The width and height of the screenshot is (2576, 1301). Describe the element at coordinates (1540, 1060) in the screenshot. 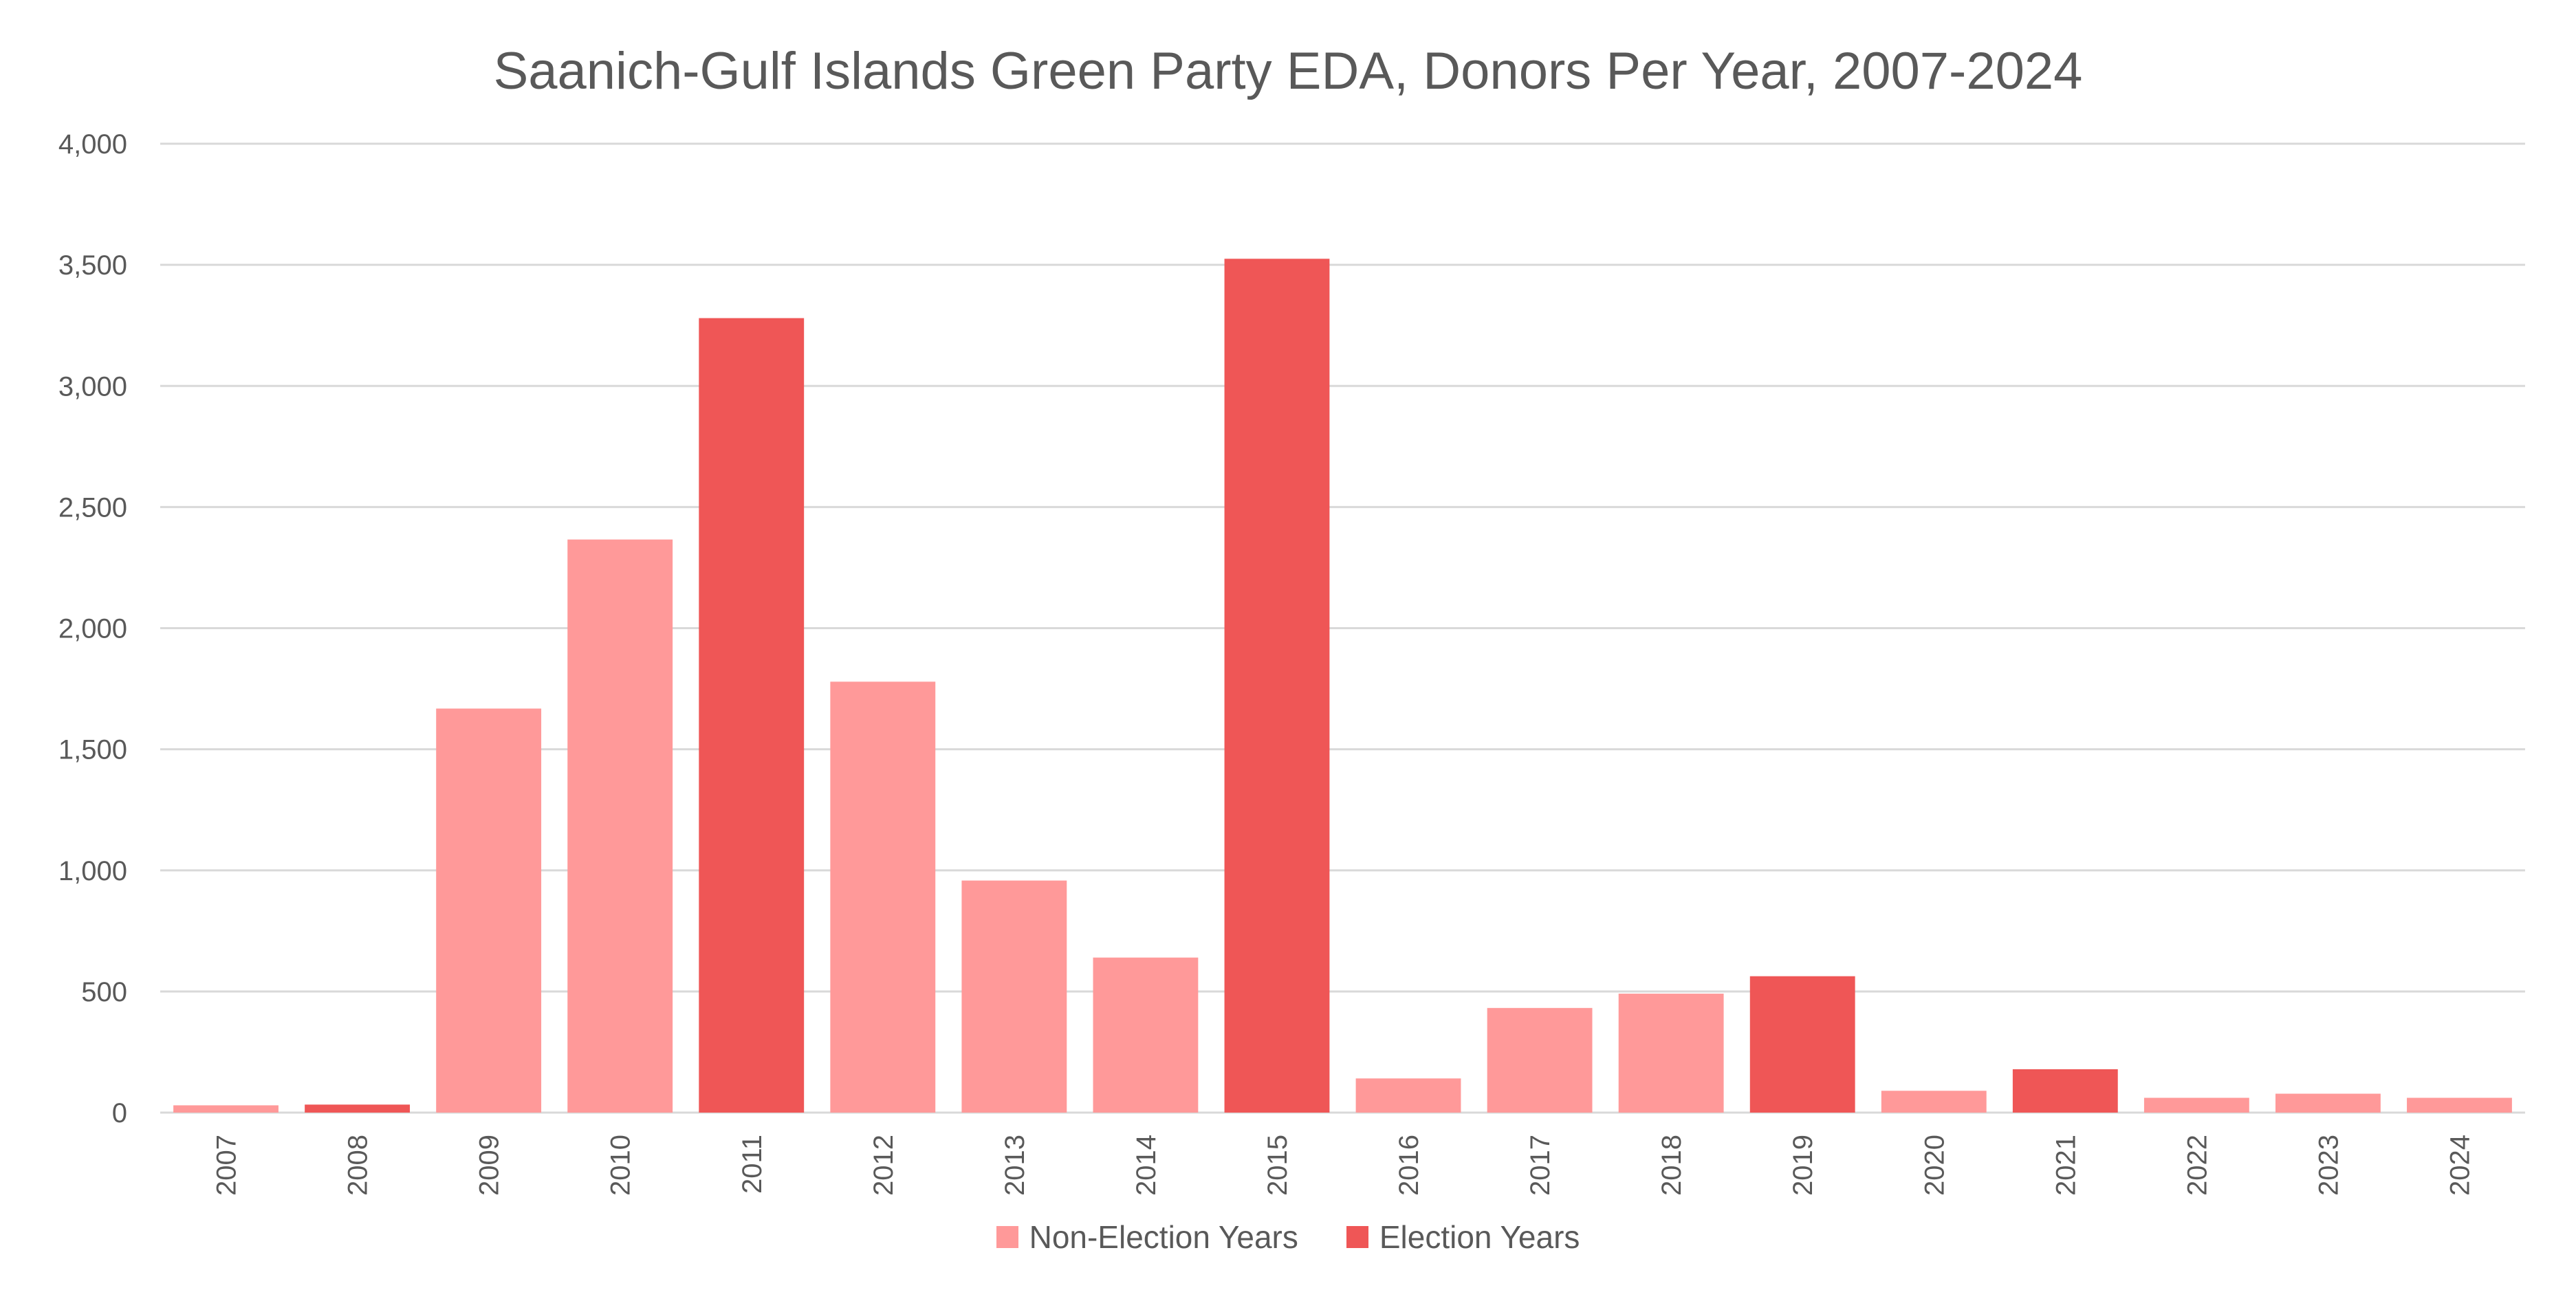

I see `bar-2017` at that location.